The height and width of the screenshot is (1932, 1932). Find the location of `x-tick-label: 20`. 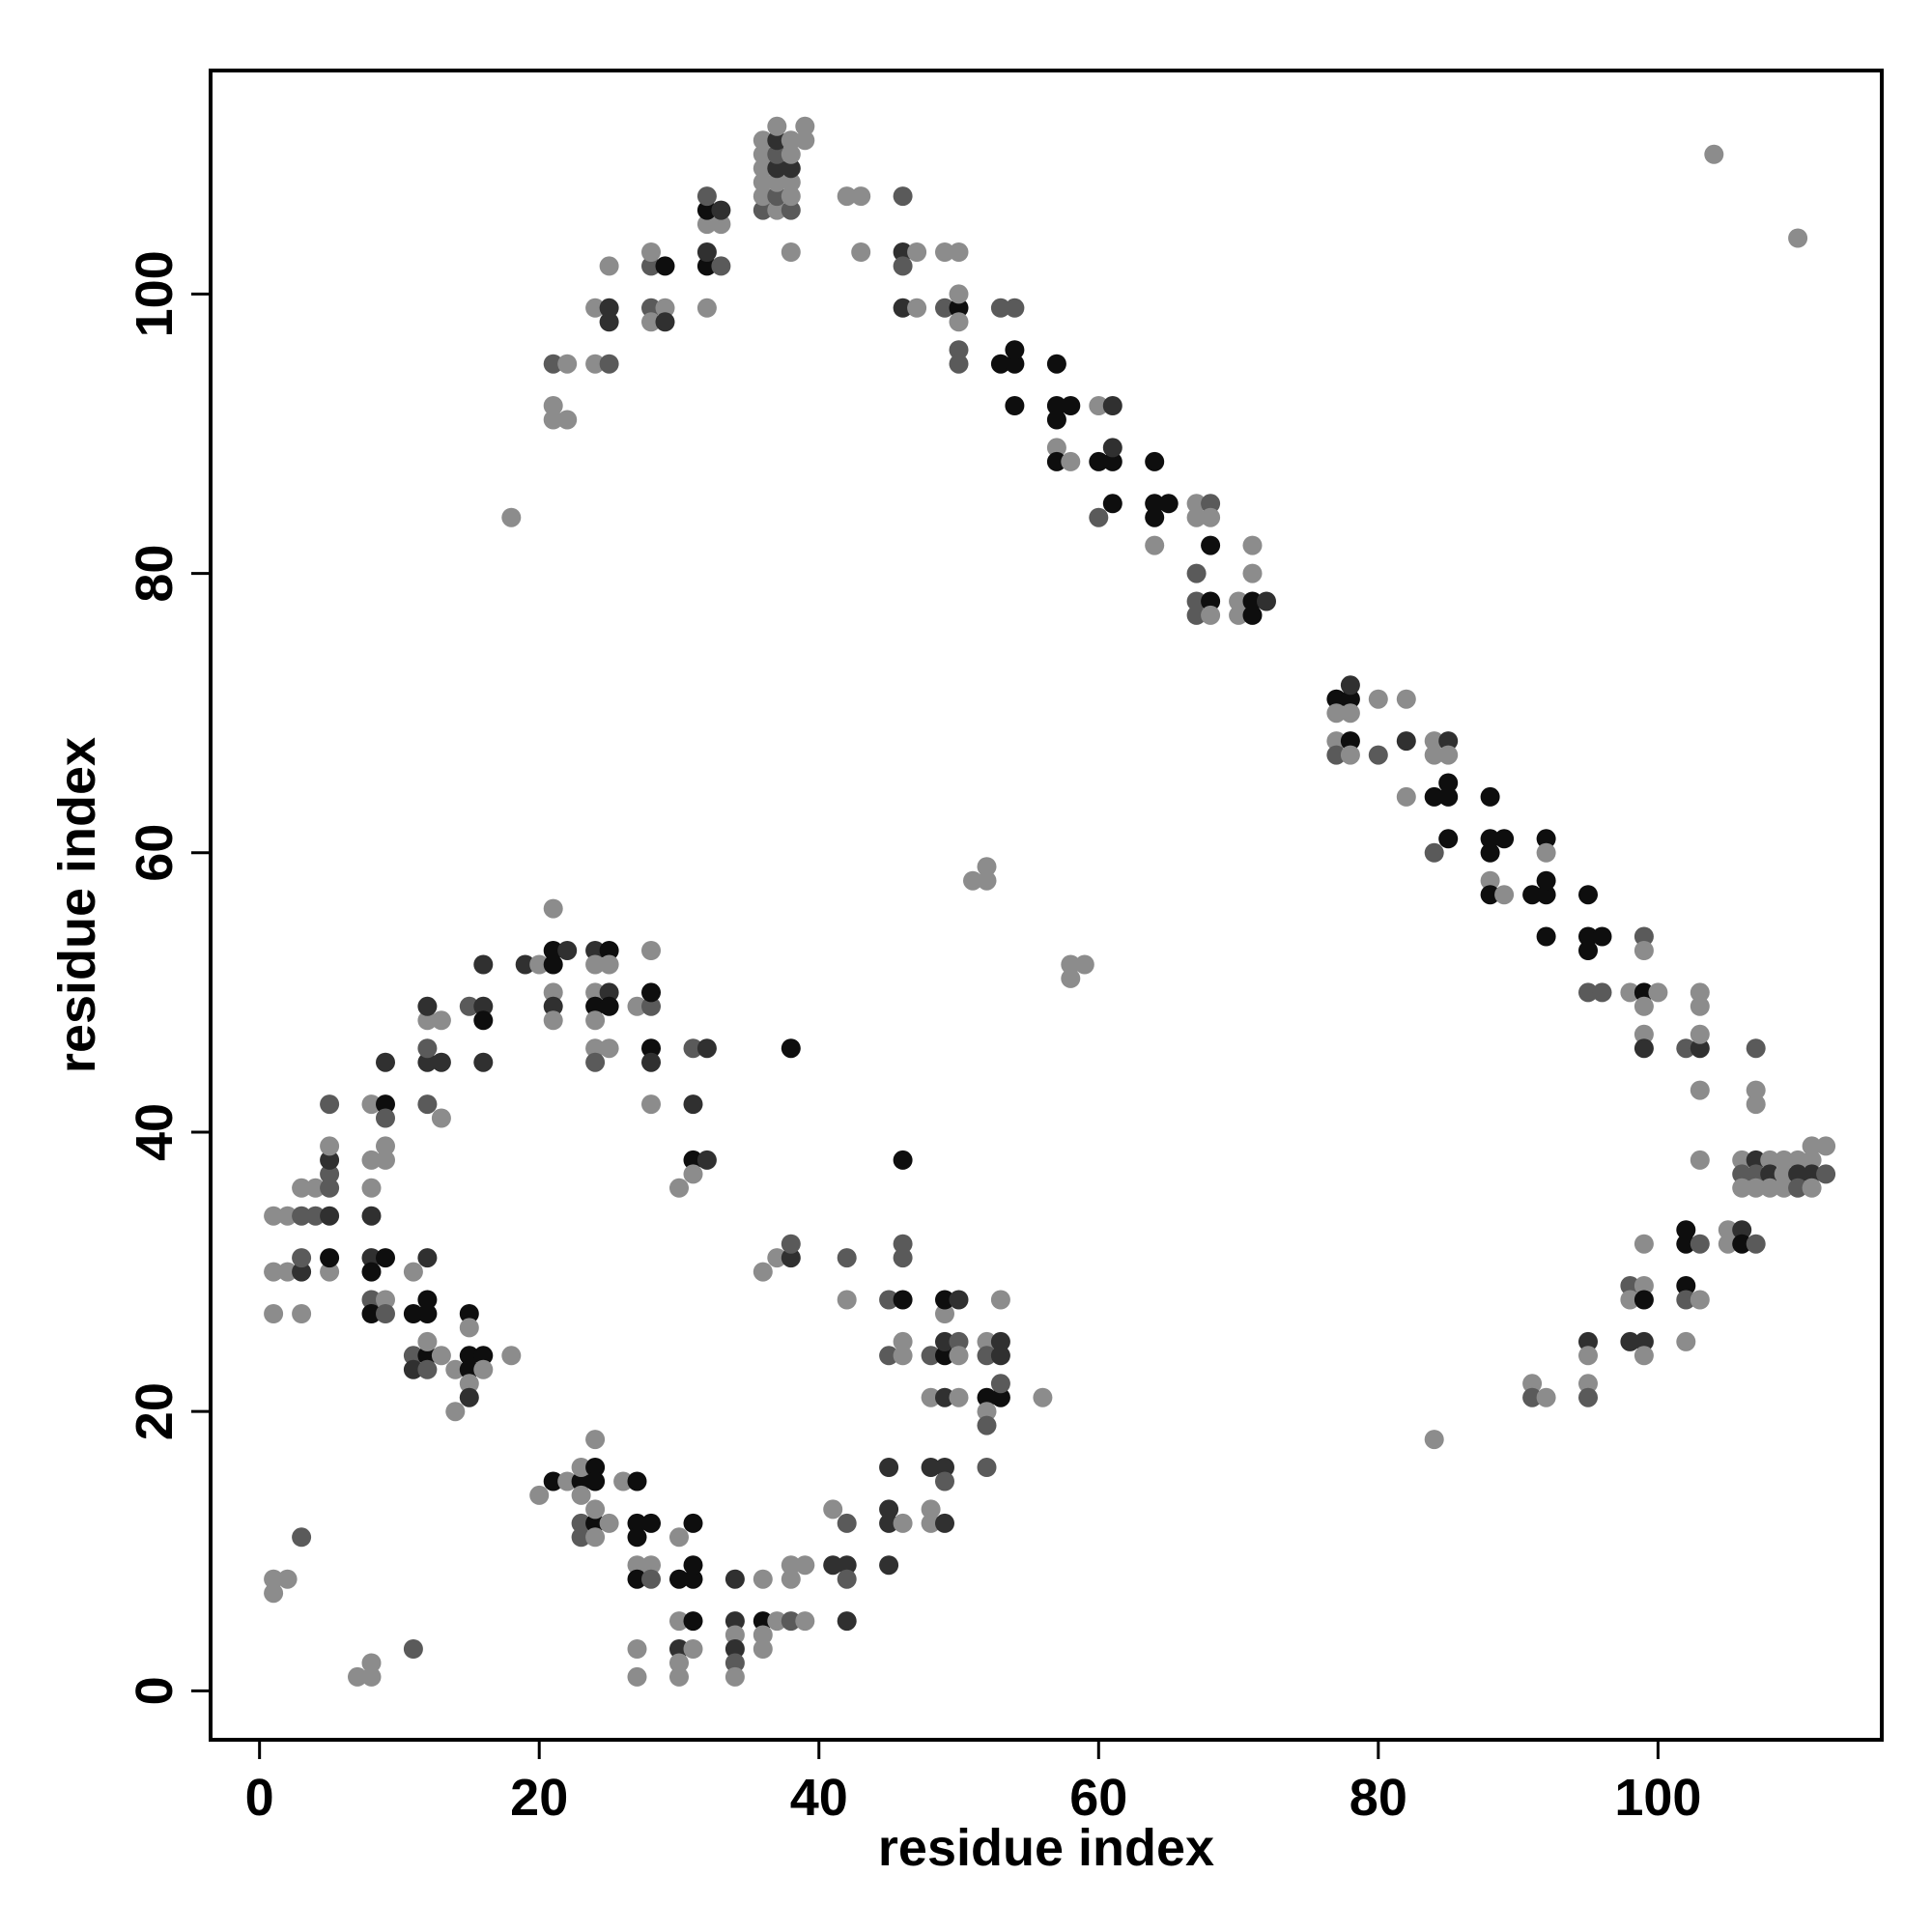

x-tick-label: 20 is located at coordinates (539, 1798).